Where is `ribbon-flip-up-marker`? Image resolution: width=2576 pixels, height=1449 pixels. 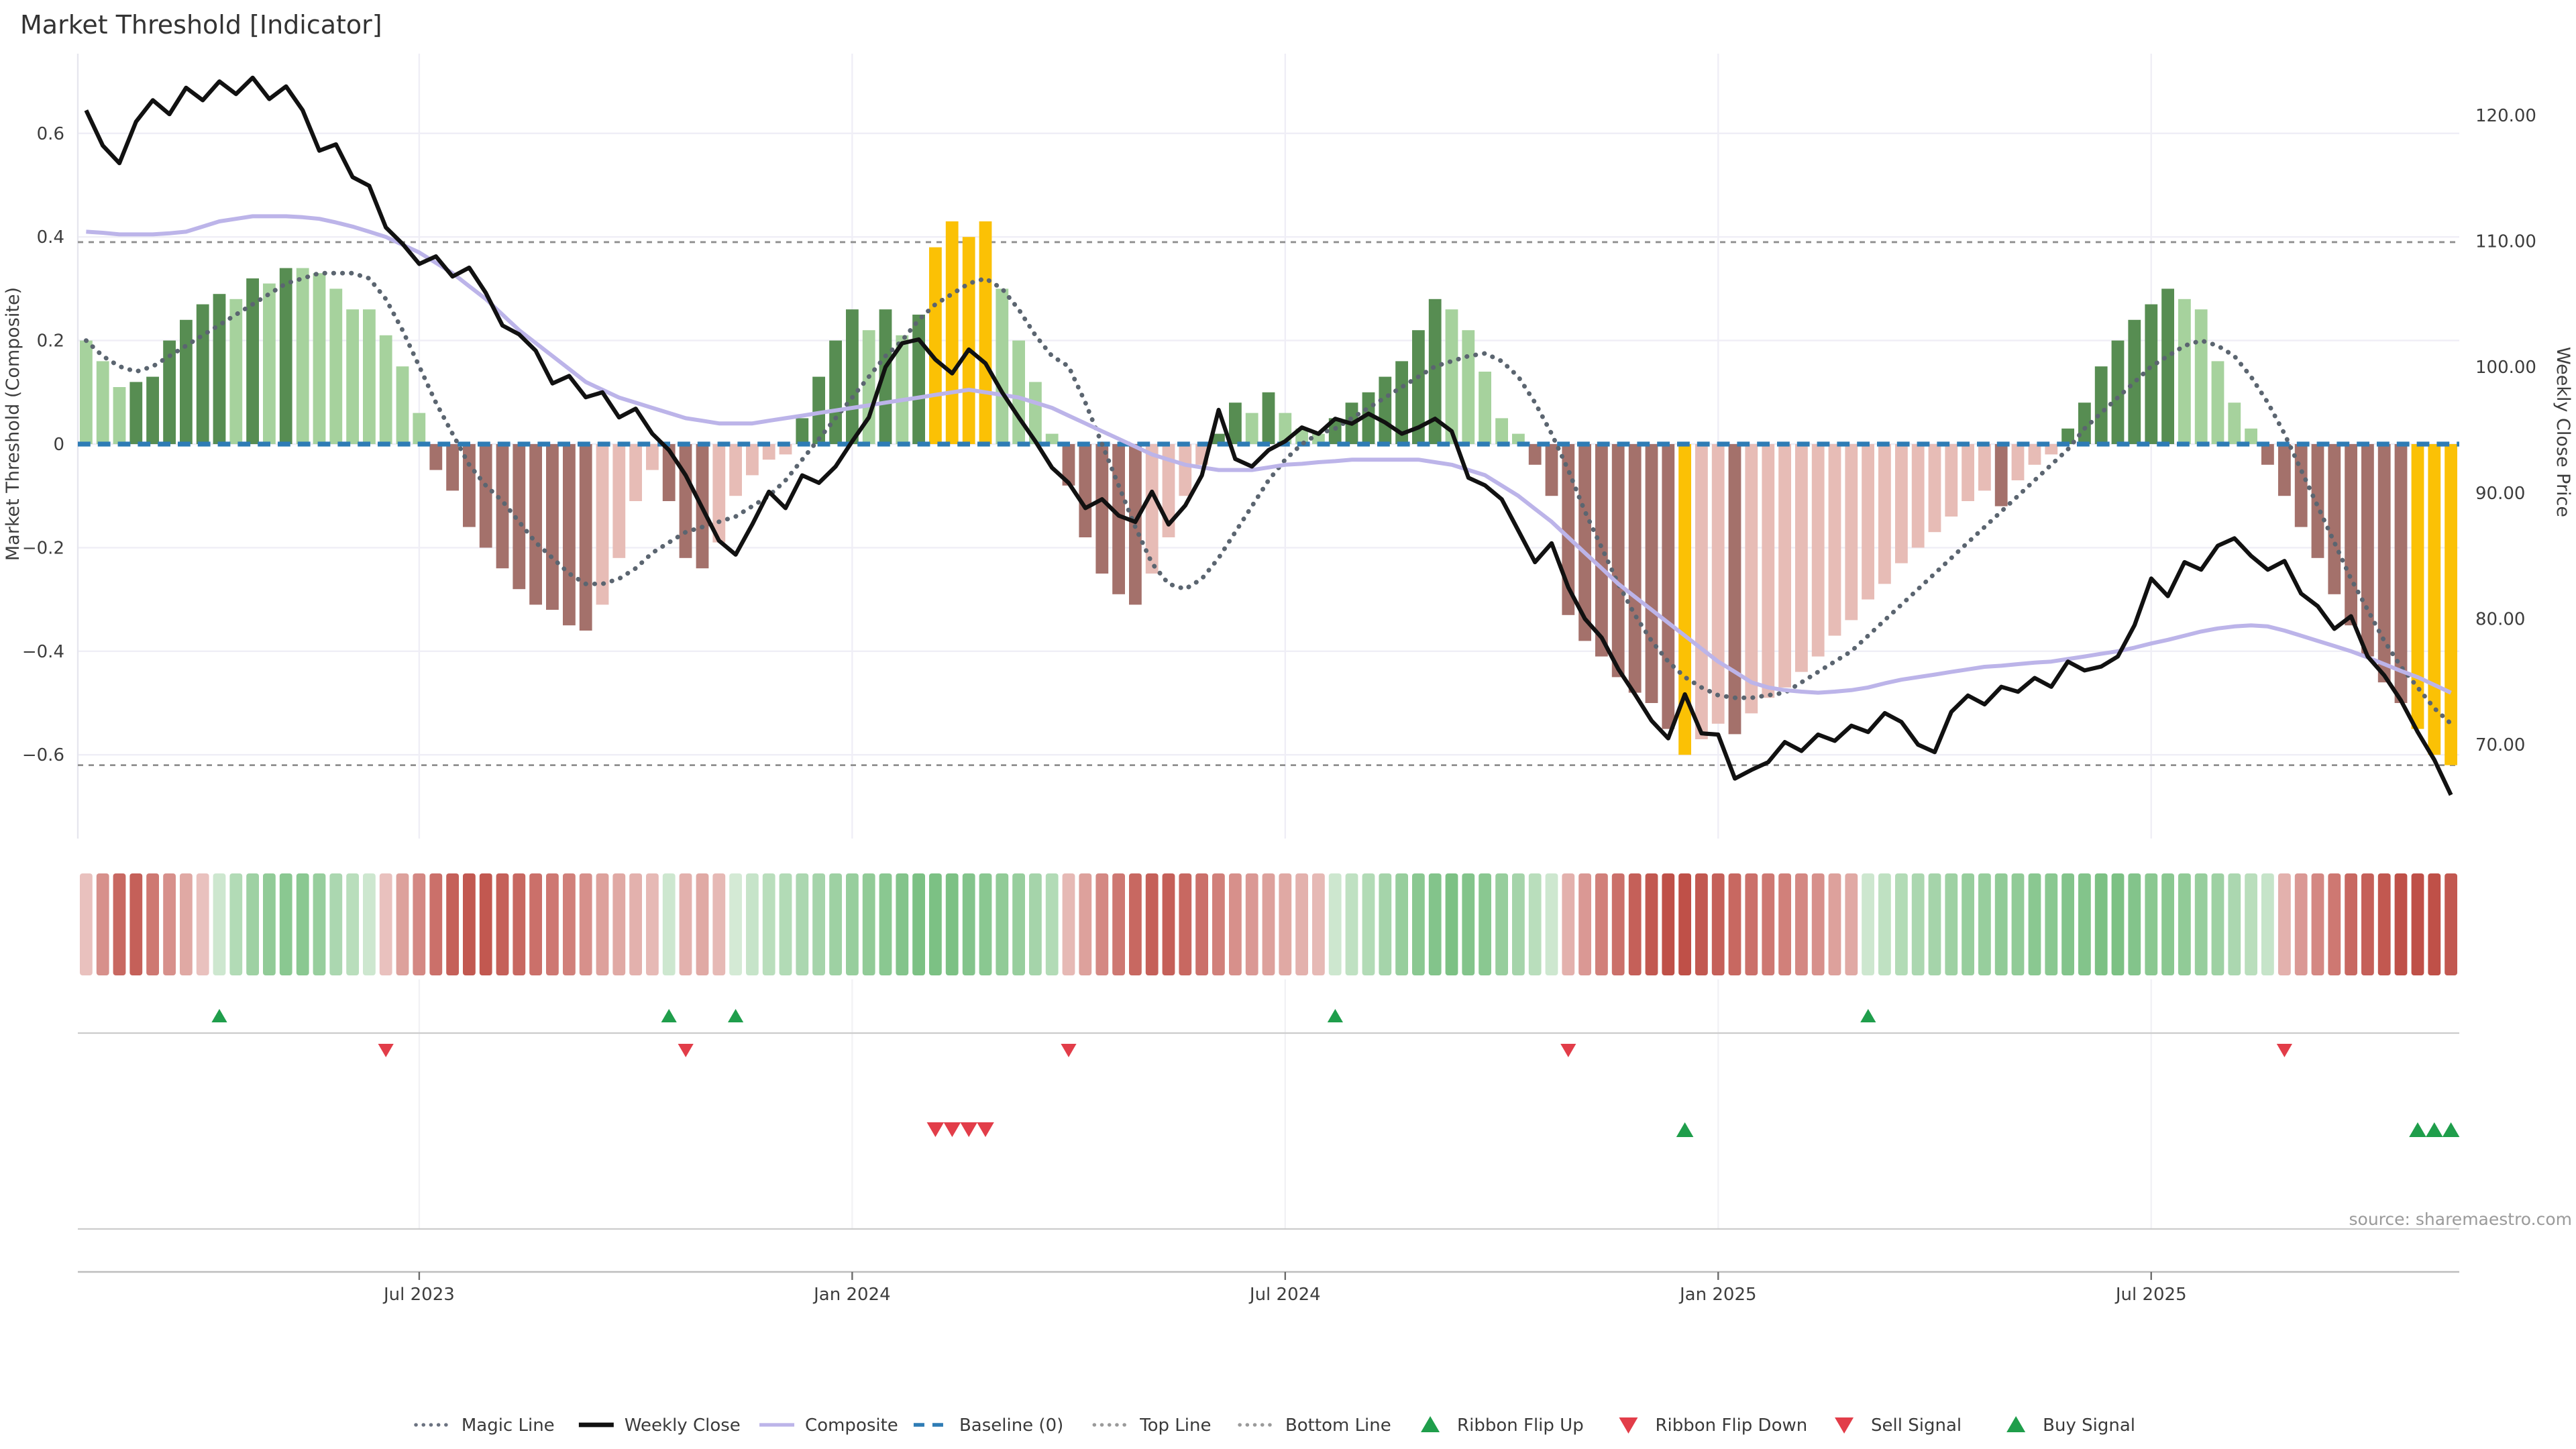 ribbon-flip-up-marker is located at coordinates (219, 1015).